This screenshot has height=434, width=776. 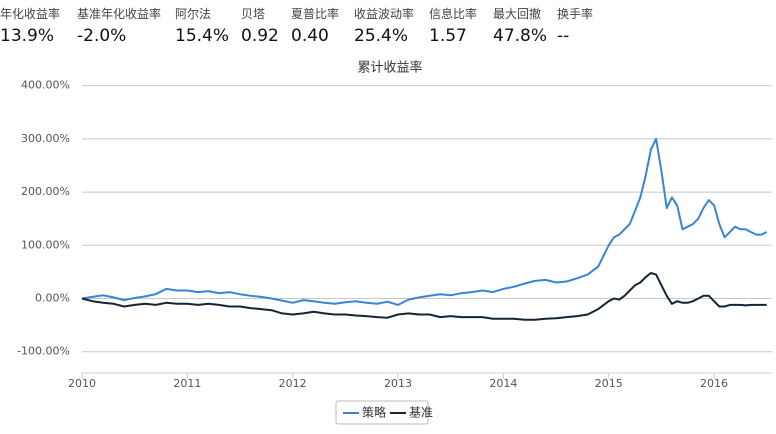 I want to click on stat: 夏普比率 0.40, so click(x=315, y=23).